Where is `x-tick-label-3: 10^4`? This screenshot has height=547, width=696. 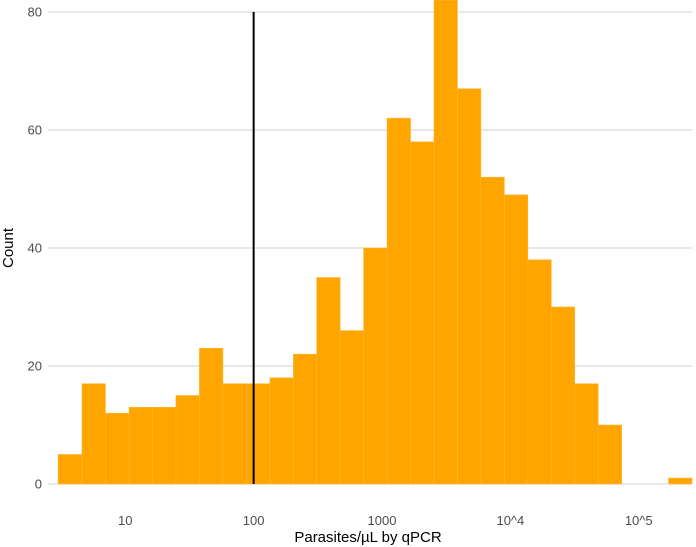 x-tick-label-3: 10^4 is located at coordinates (510, 520).